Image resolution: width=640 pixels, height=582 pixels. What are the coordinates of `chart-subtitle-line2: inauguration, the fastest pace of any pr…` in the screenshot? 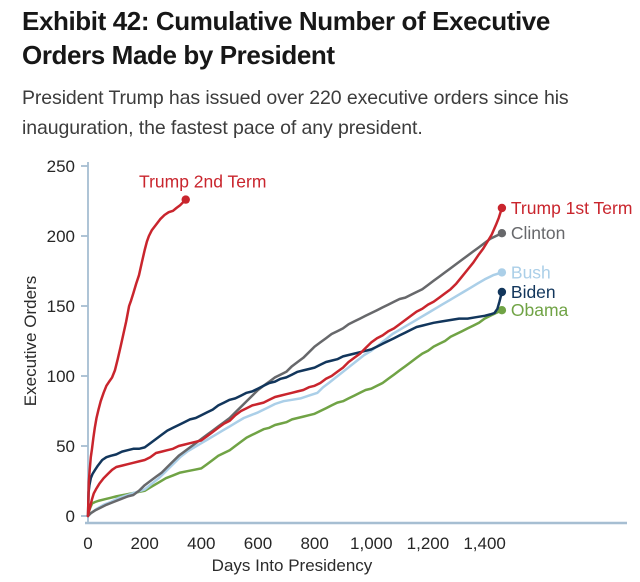 It's located at (222, 128).